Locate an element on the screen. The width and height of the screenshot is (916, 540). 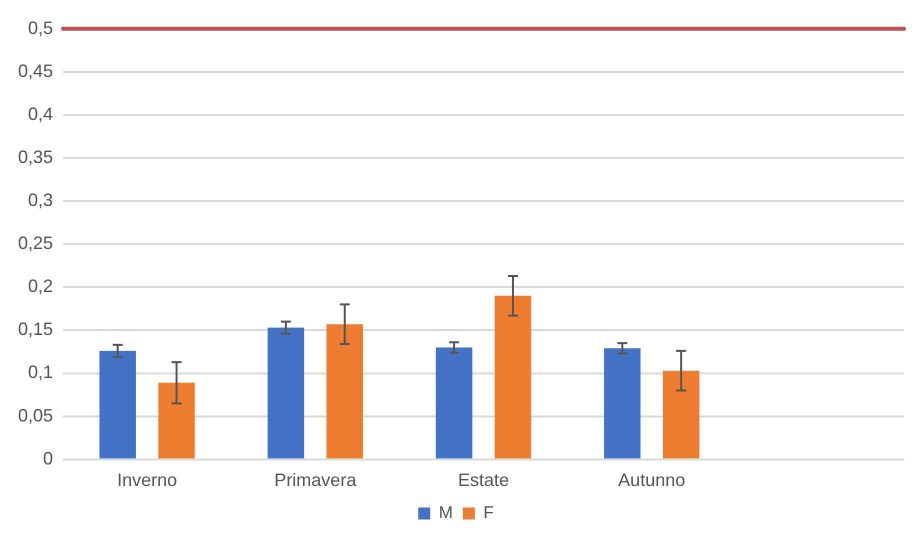
y-tick-label: 0,2 is located at coordinates (41, 286).